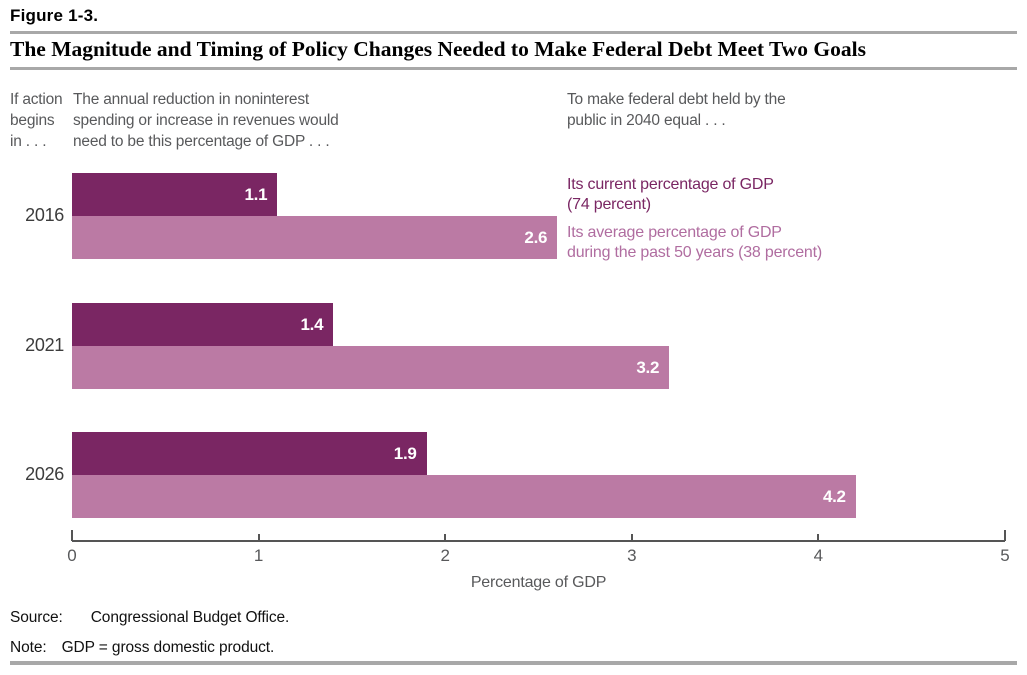 The image size is (1027, 675). I want to click on note-line: Note: GDP = gross domestic product., so click(142, 648).